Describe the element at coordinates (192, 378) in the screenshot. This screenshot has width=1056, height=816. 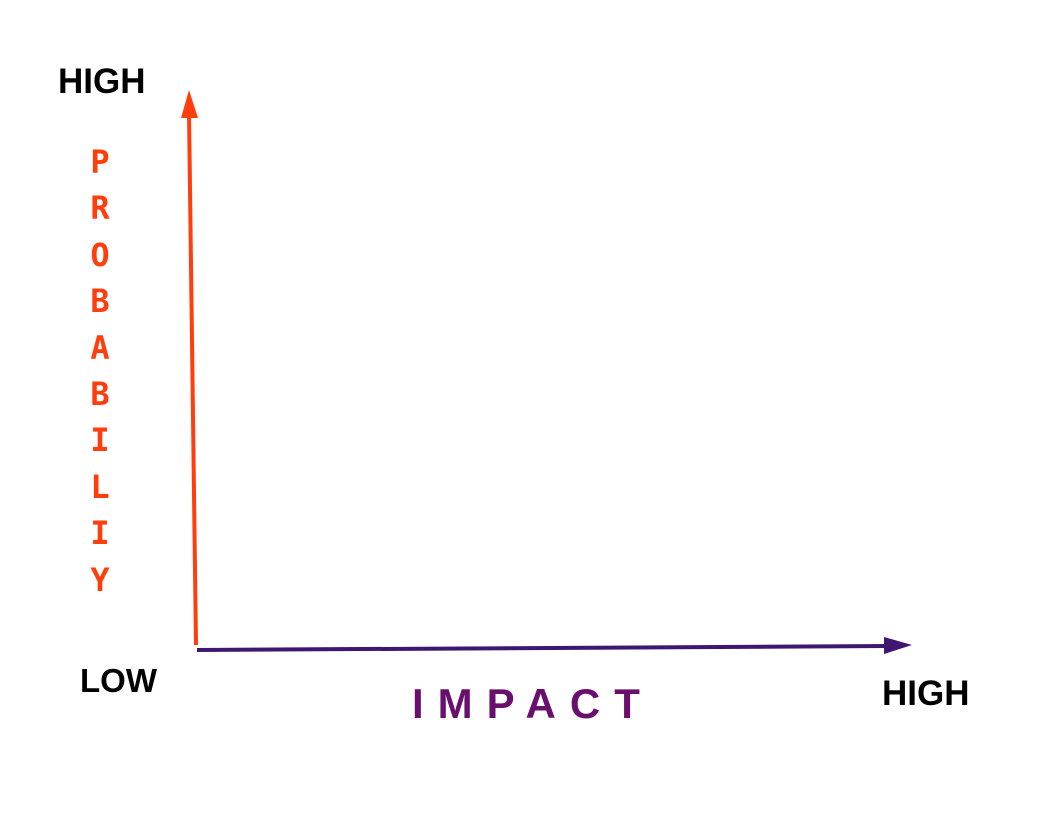
I see `probability-axis-line` at that location.